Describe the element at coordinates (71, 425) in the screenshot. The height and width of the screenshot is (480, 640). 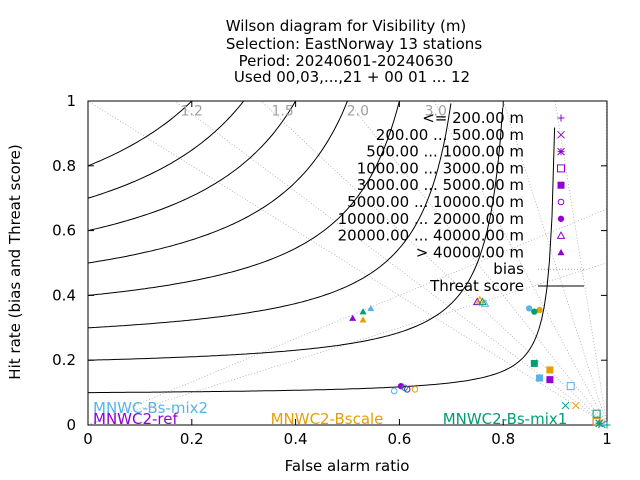
I see `y-tick-label: 0` at that location.